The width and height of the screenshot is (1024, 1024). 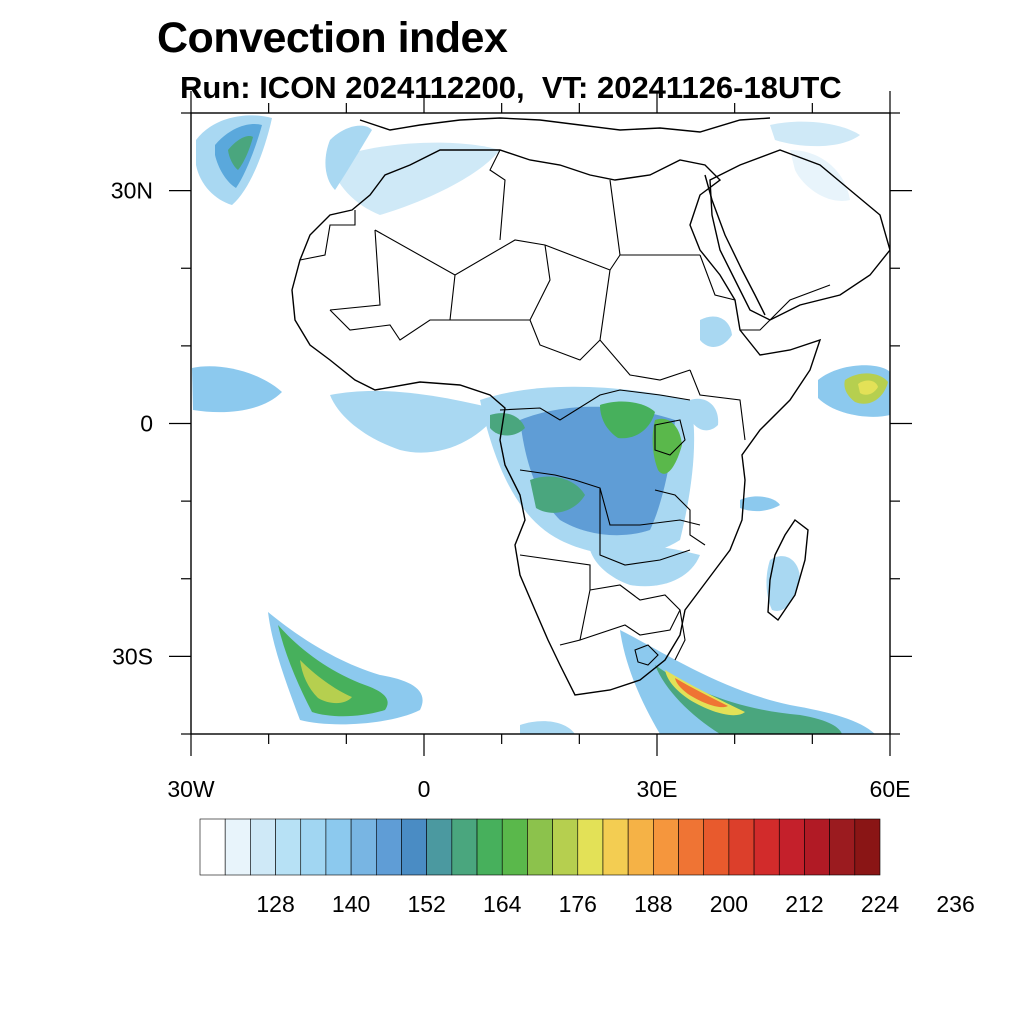 I want to click on convection-red-se-band, so click(x=701, y=693).